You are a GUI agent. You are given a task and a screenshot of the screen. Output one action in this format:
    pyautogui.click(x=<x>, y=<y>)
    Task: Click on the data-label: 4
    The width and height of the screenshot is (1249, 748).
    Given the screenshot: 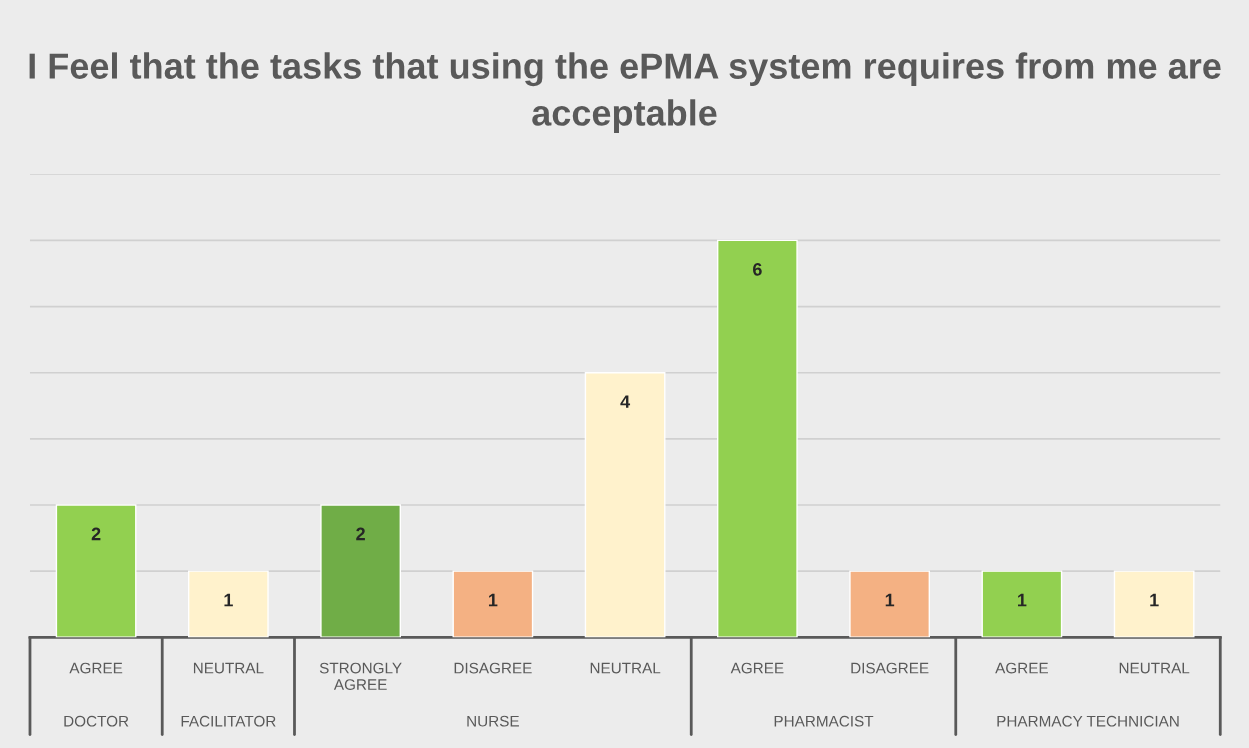 What is the action you would take?
    pyautogui.click(x=625, y=401)
    